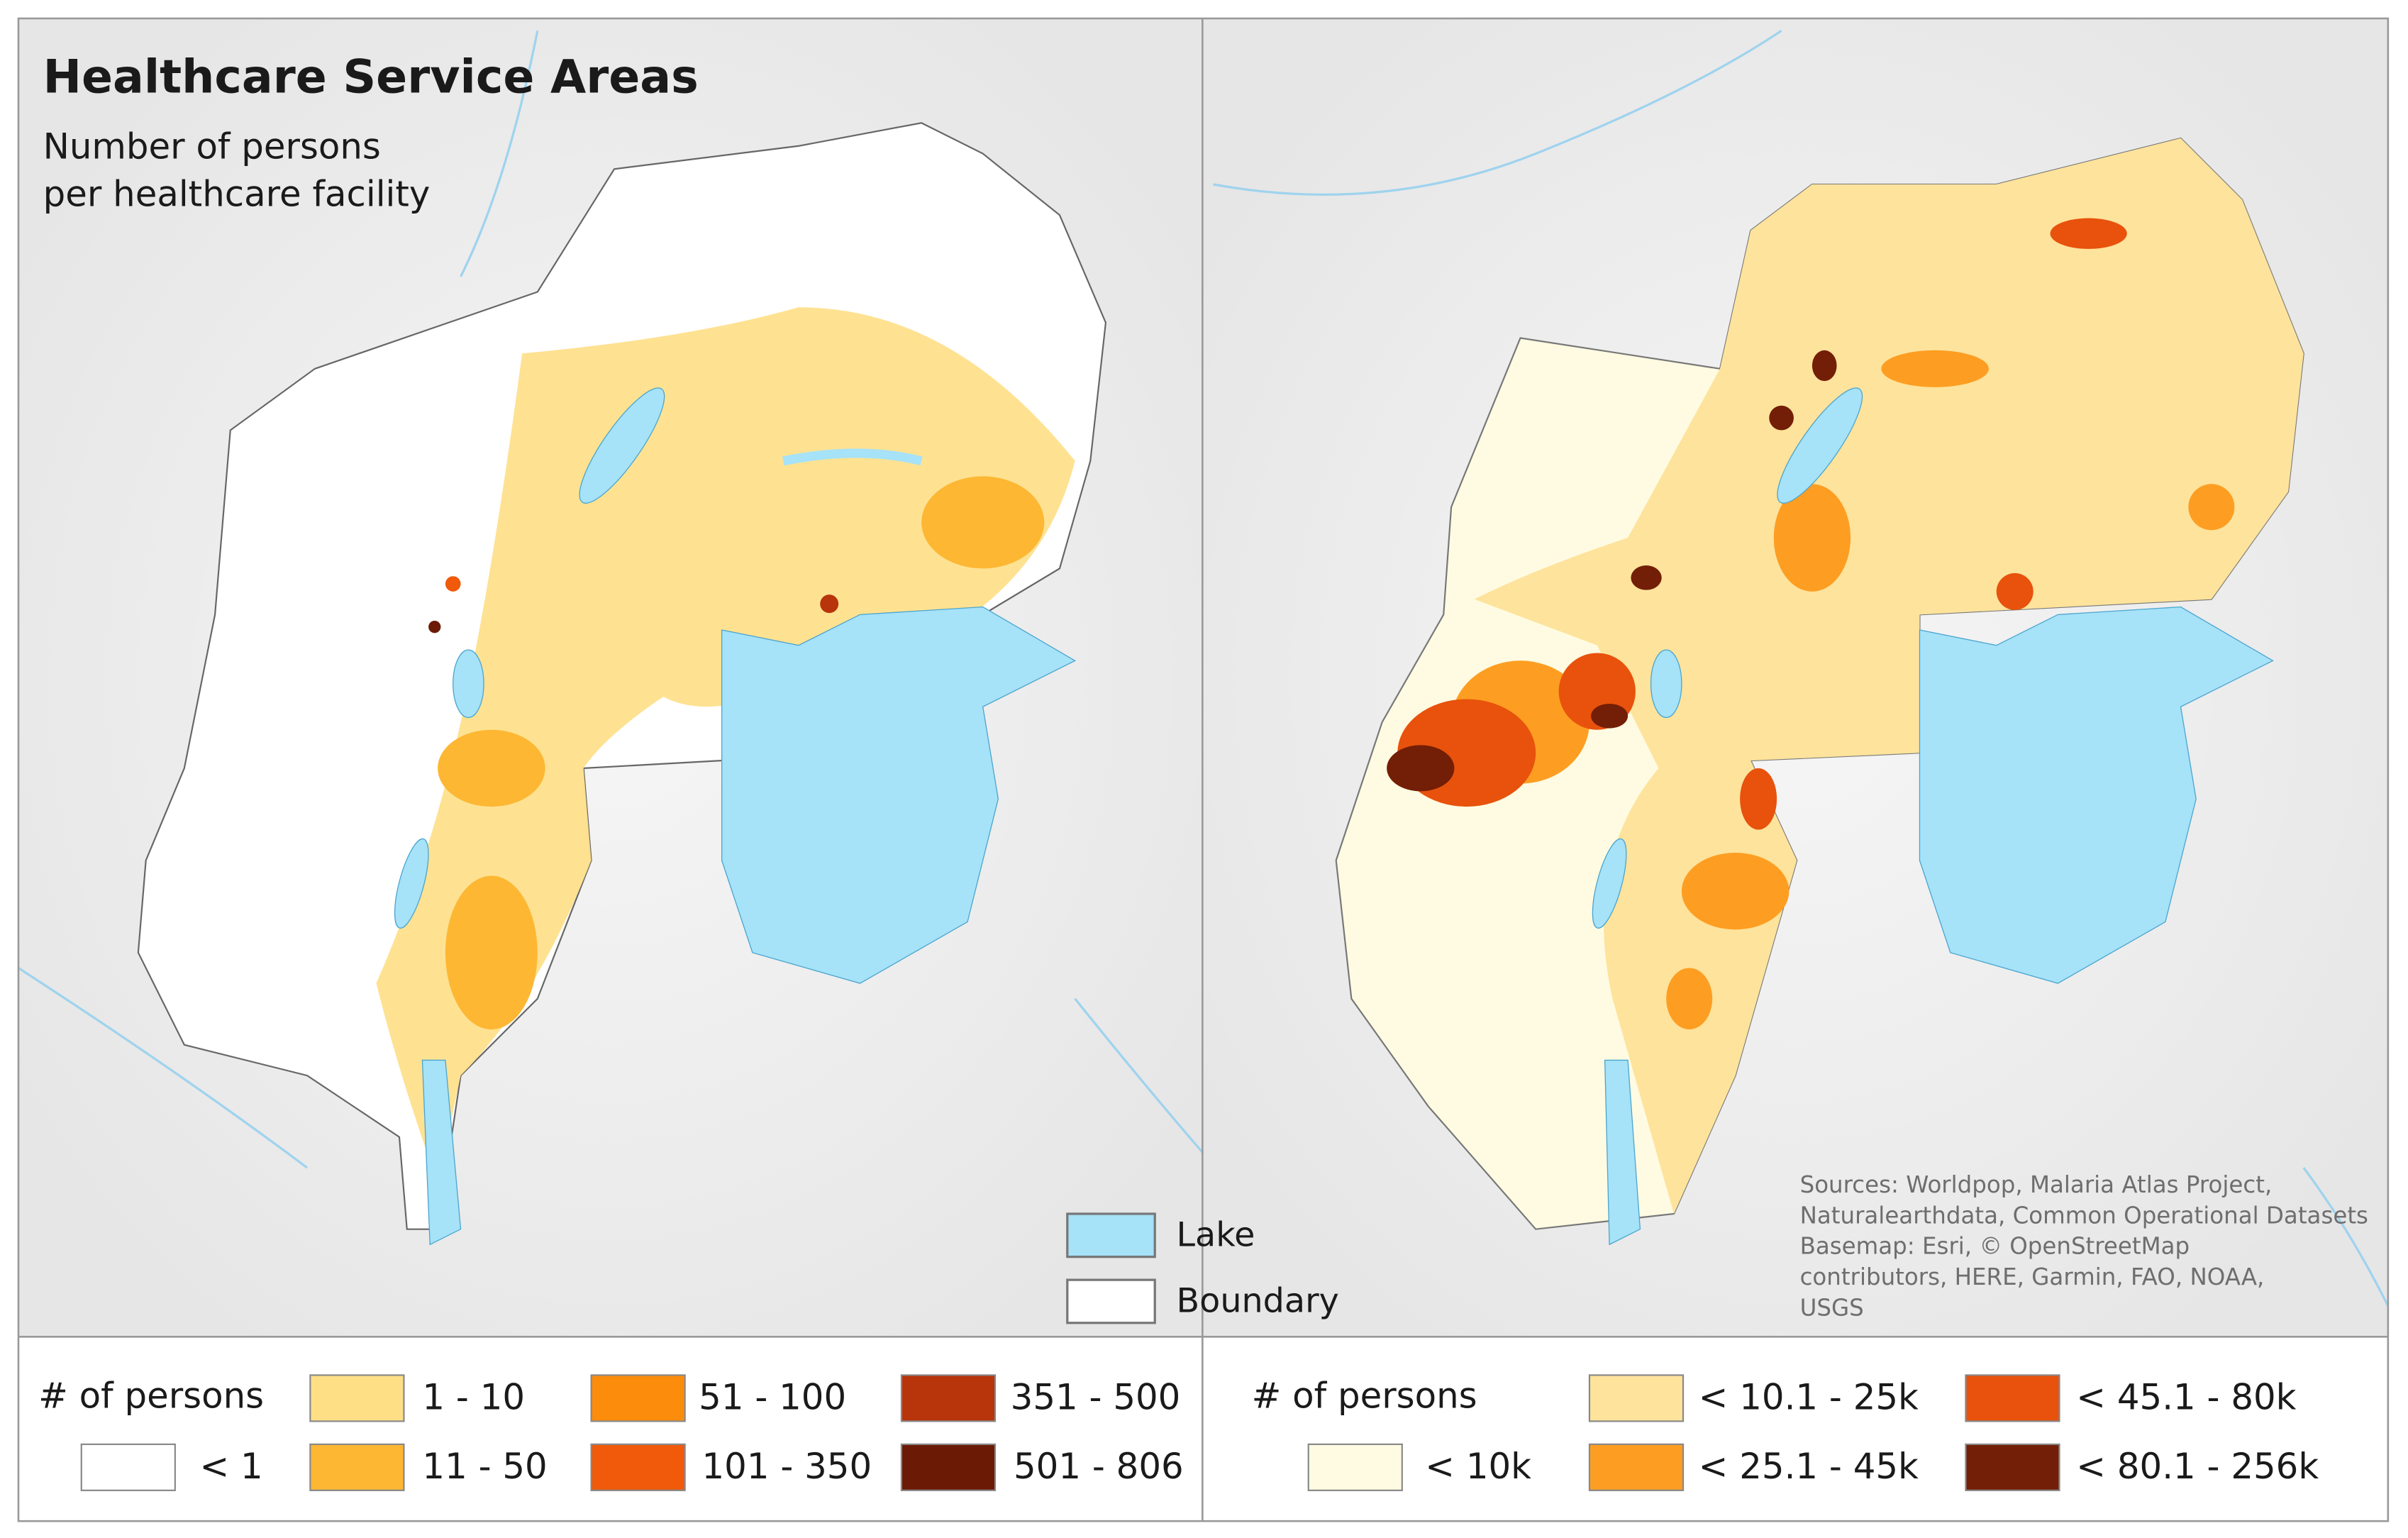 Image resolution: width=2408 pixels, height=1538 pixels. I want to click on zone-very-high, so click(1762, 524).